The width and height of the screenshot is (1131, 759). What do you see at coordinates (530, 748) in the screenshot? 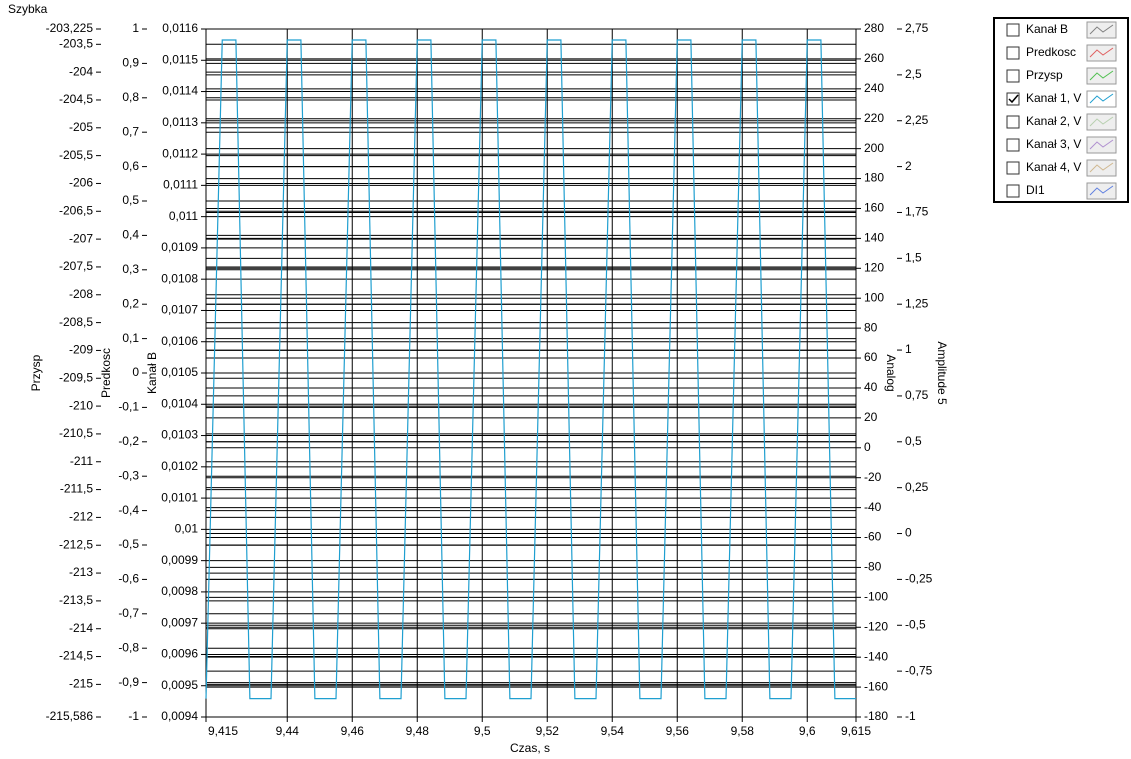
I see `x-axis-label: Czas, s` at bounding box center [530, 748].